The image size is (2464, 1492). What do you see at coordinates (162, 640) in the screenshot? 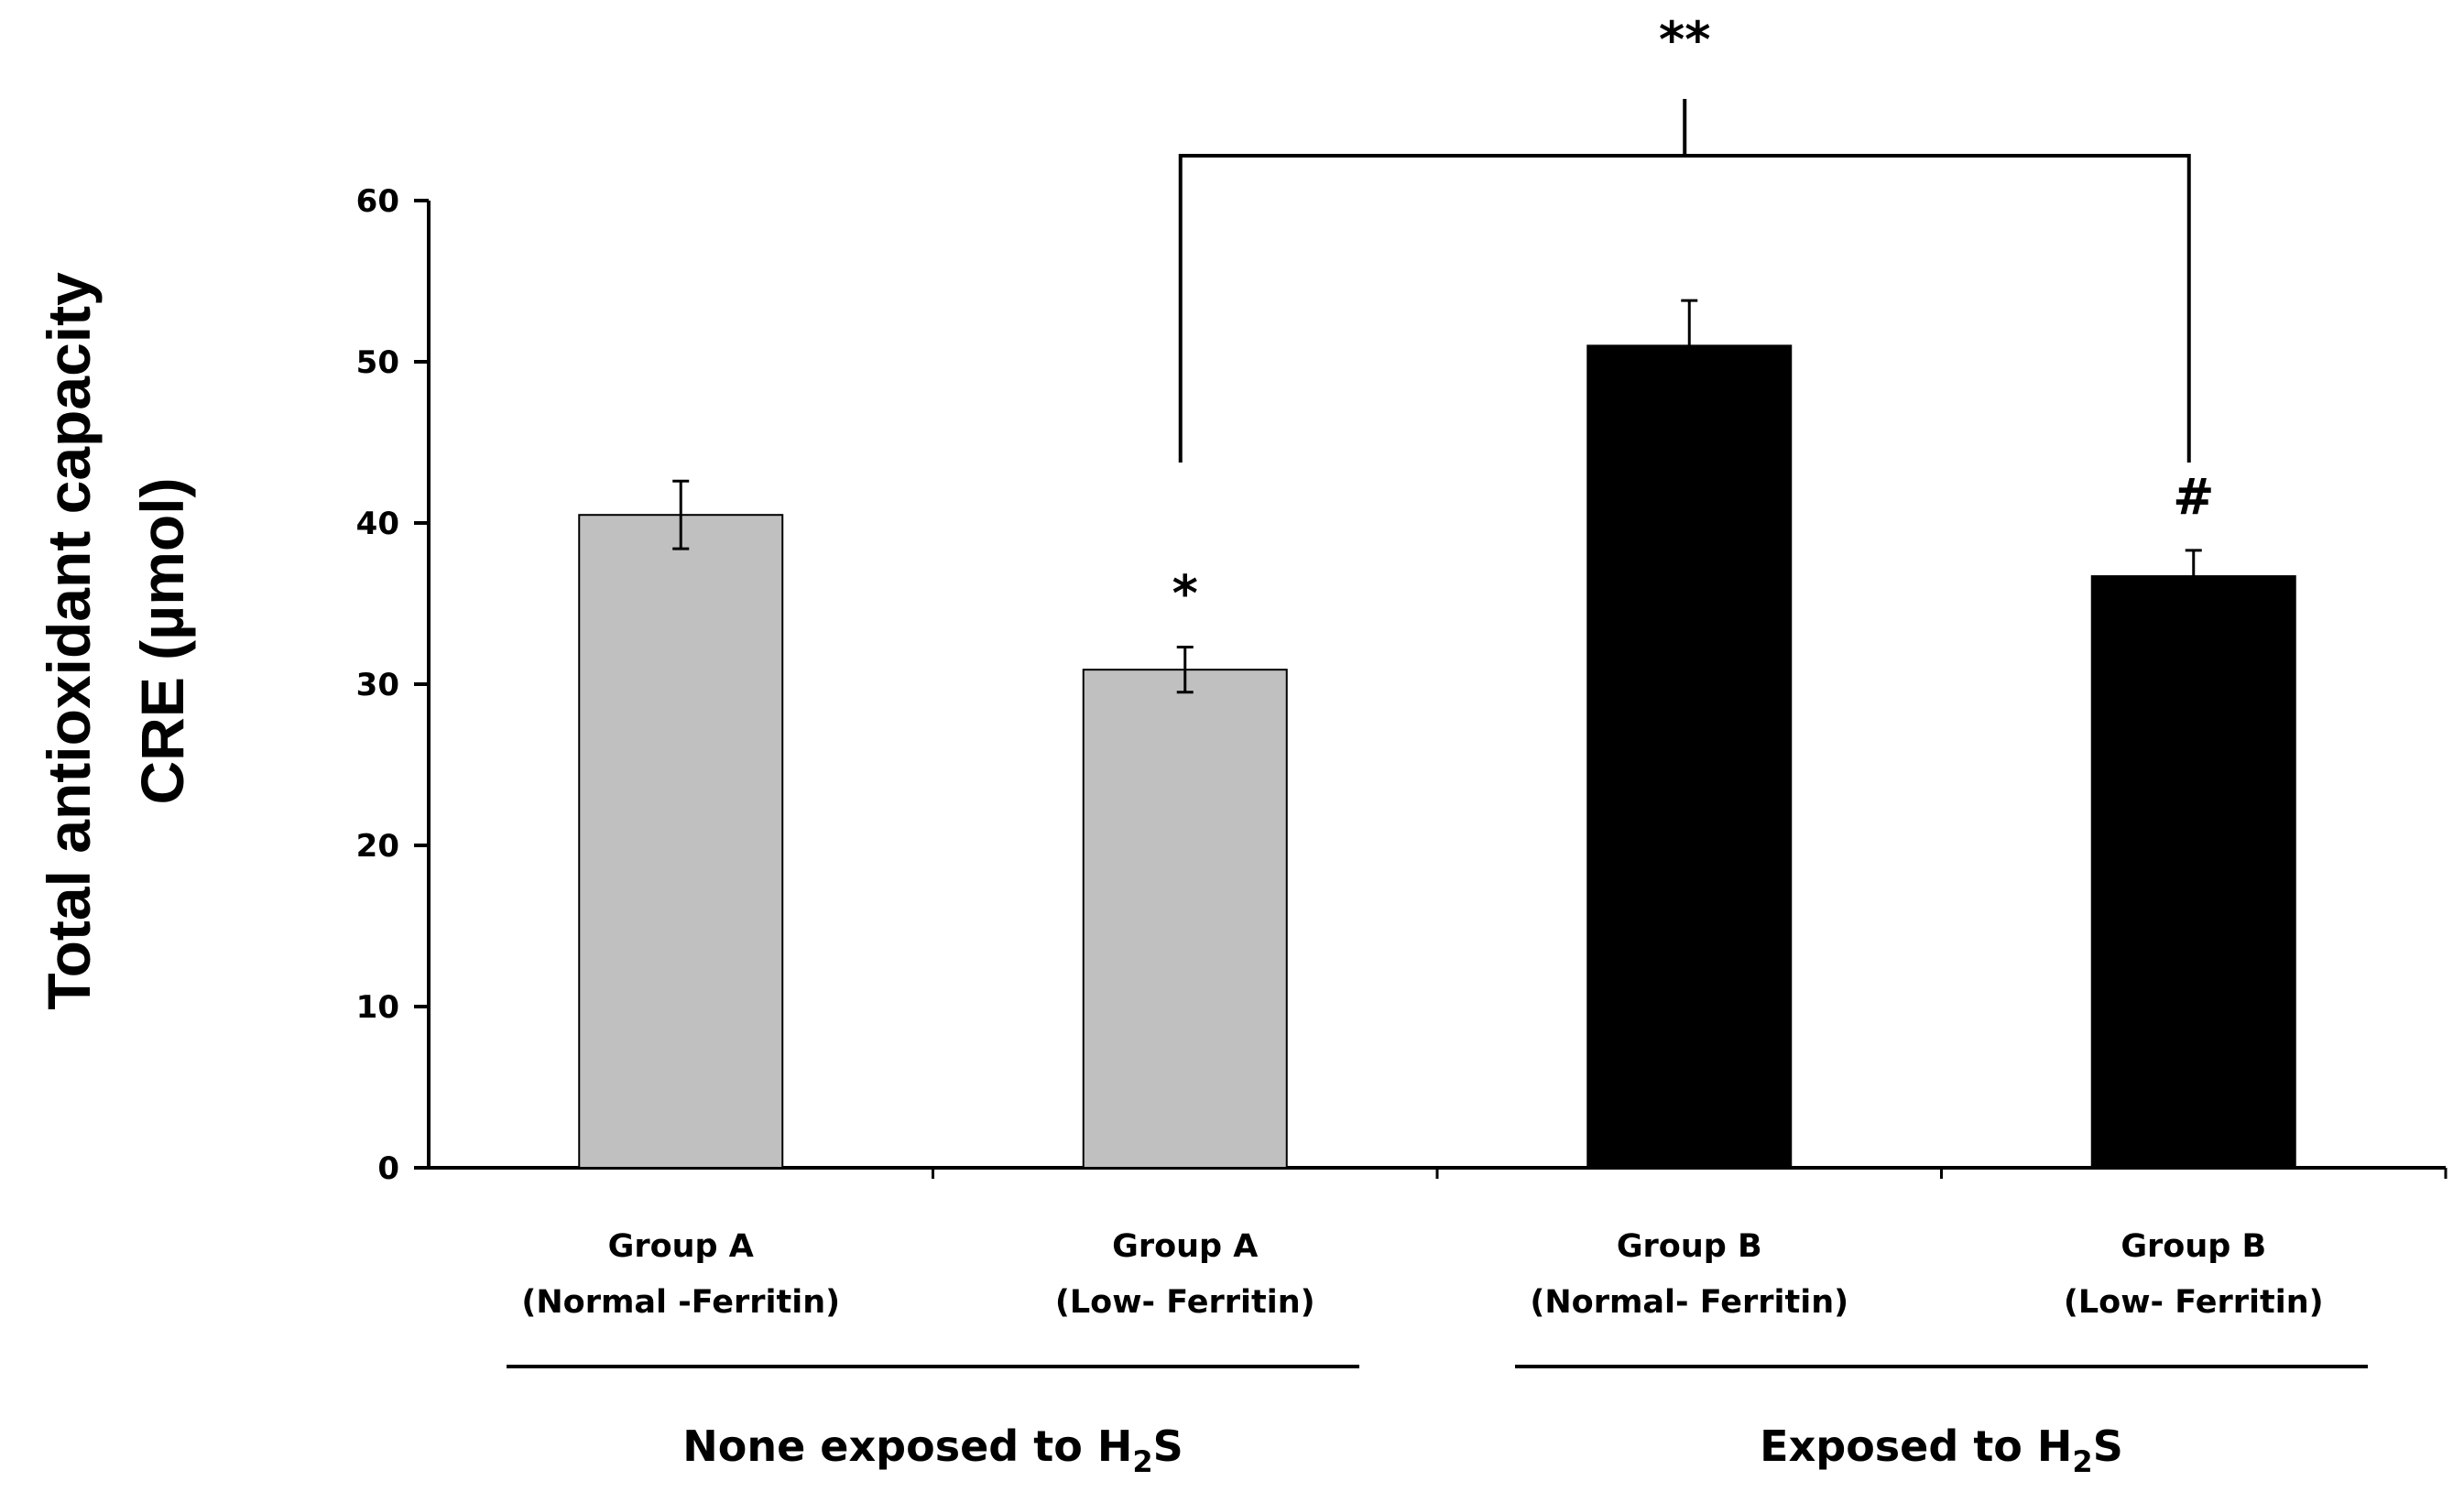
I see `y-axis-label-line-2: CRE (µmol)` at bounding box center [162, 640].